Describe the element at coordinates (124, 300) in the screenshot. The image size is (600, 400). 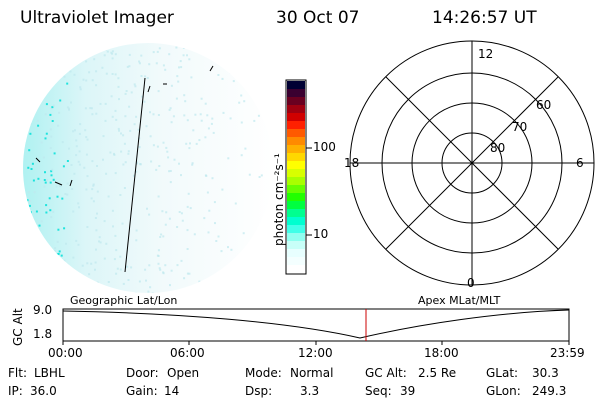
I see `orbit-left-title: Geographic Lat/Lon` at that location.